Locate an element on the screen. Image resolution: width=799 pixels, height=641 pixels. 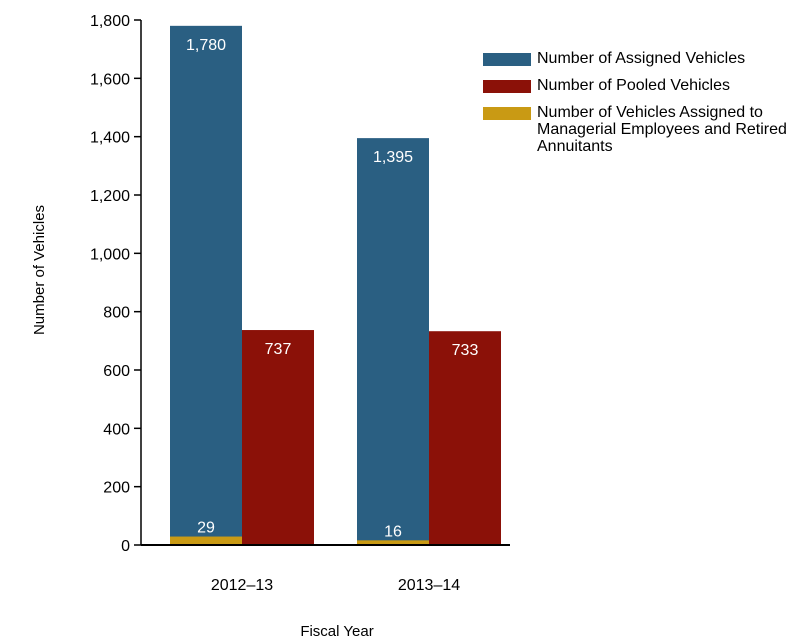
y-tick-label: 600 is located at coordinates (116, 371).